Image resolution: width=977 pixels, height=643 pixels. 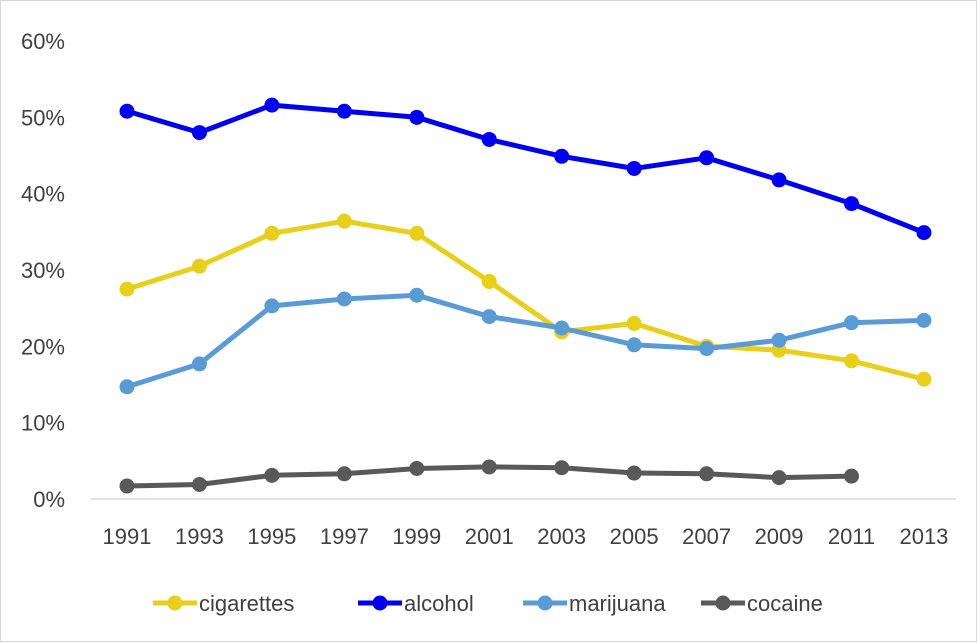 What do you see at coordinates (488, 603) in the screenshot?
I see `legend: cigarettes alcohol marijuana cocaine` at bounding box center [488, 603].